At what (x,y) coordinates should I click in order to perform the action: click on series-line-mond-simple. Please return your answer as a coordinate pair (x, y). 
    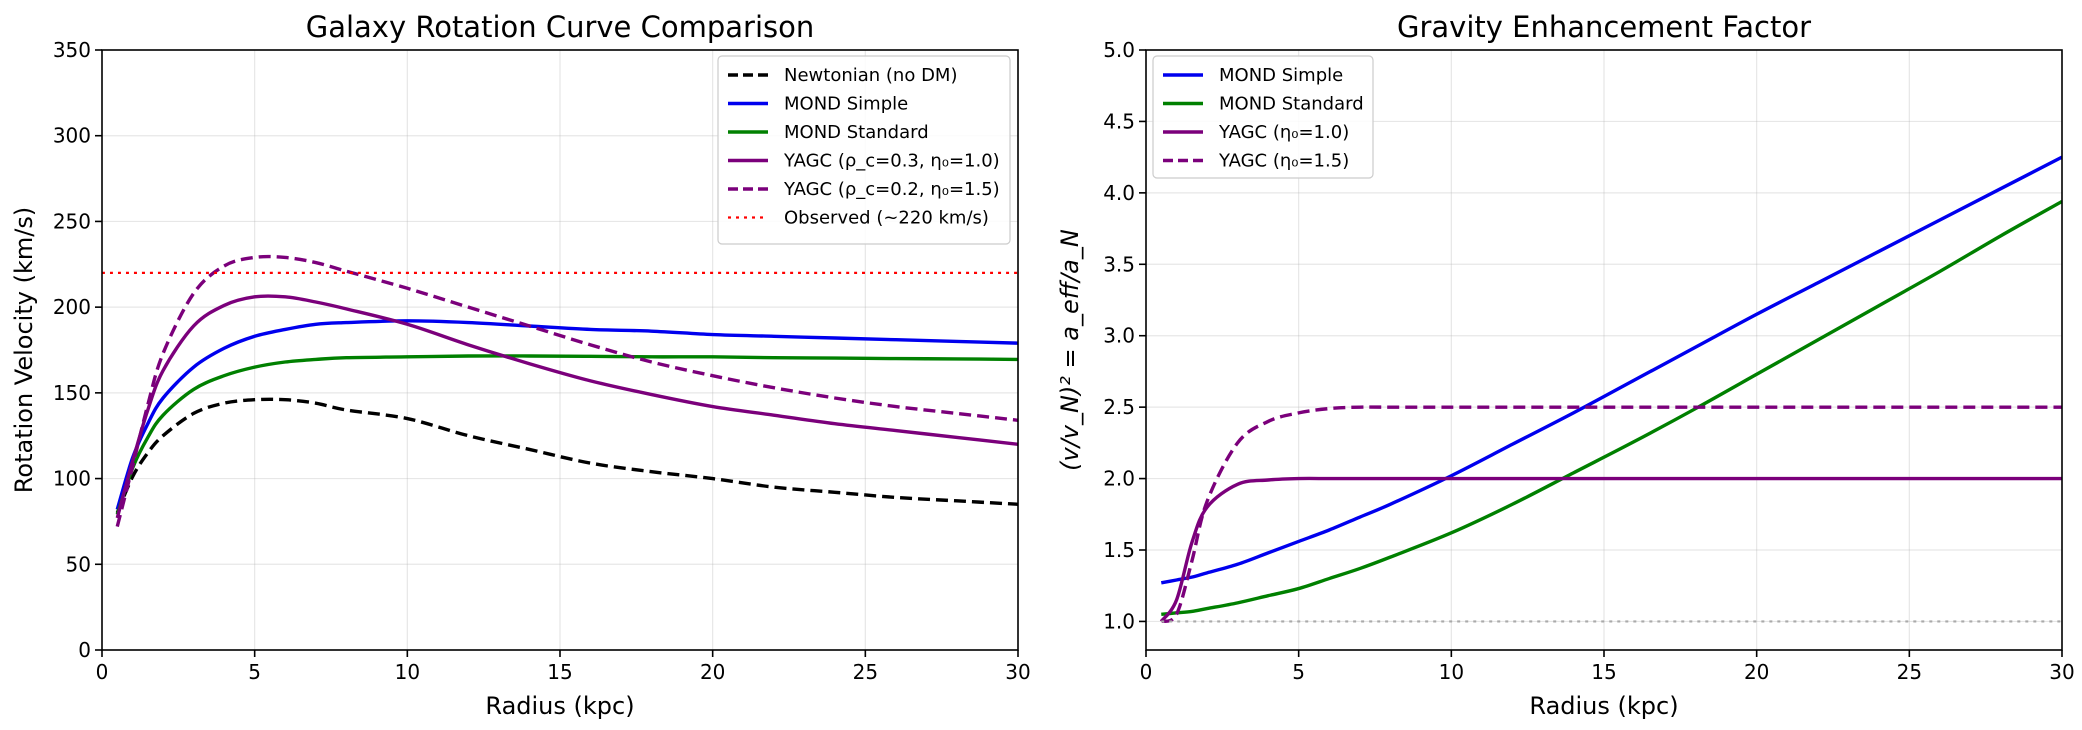
    Looking at the image, I should click on (566, 414).